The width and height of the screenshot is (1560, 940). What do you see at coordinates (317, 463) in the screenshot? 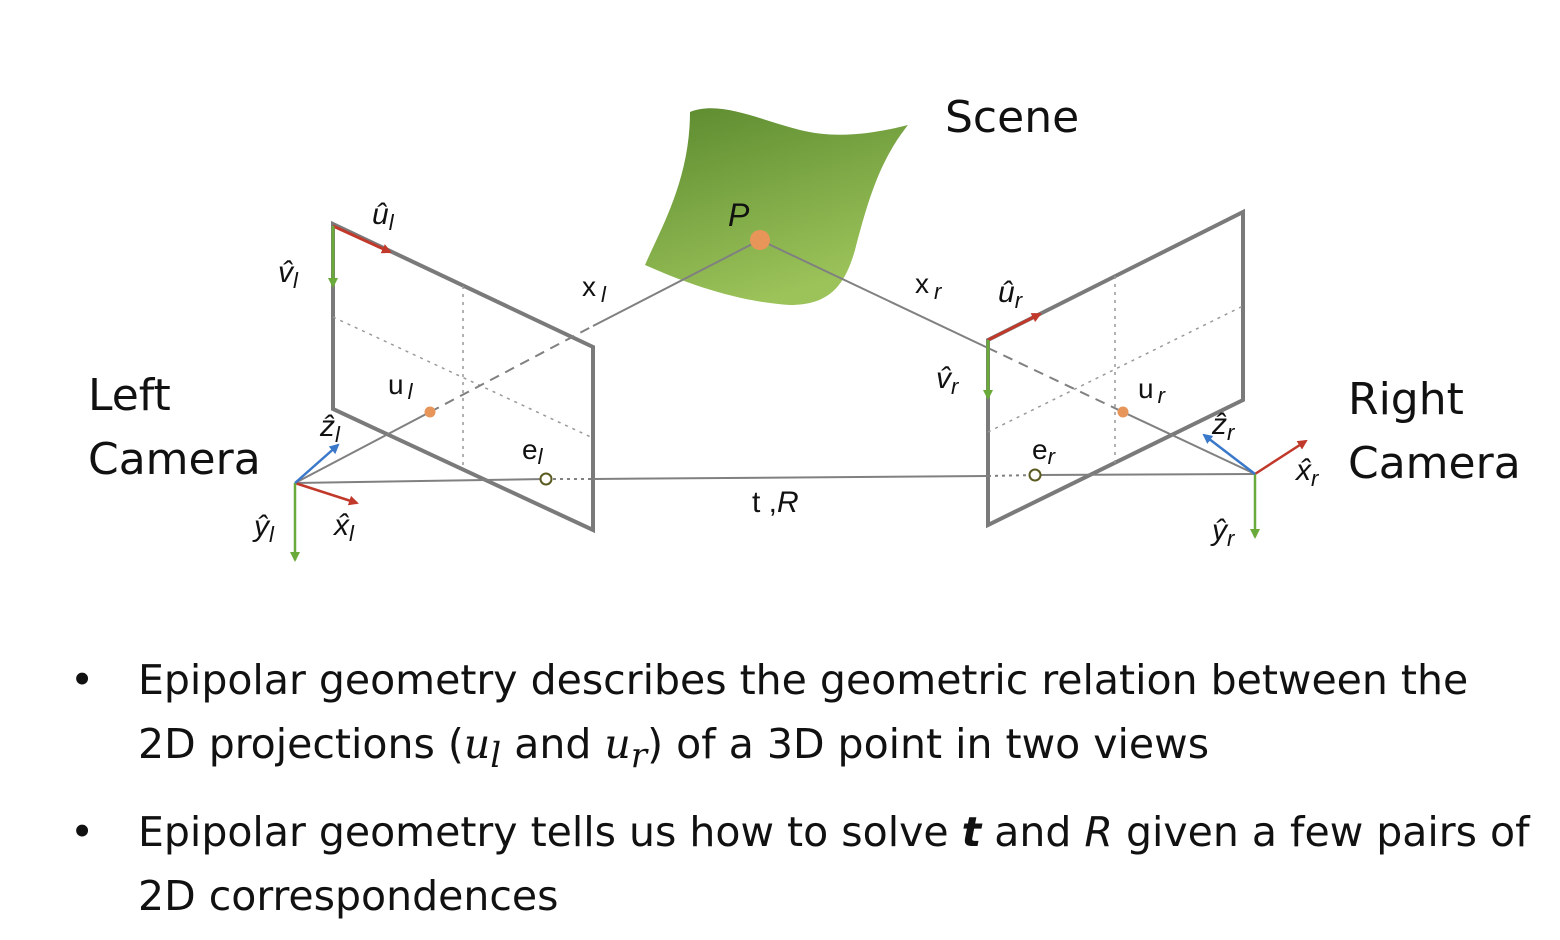
I see `left-camera-z-arrow` at bounding box center [317, 463].